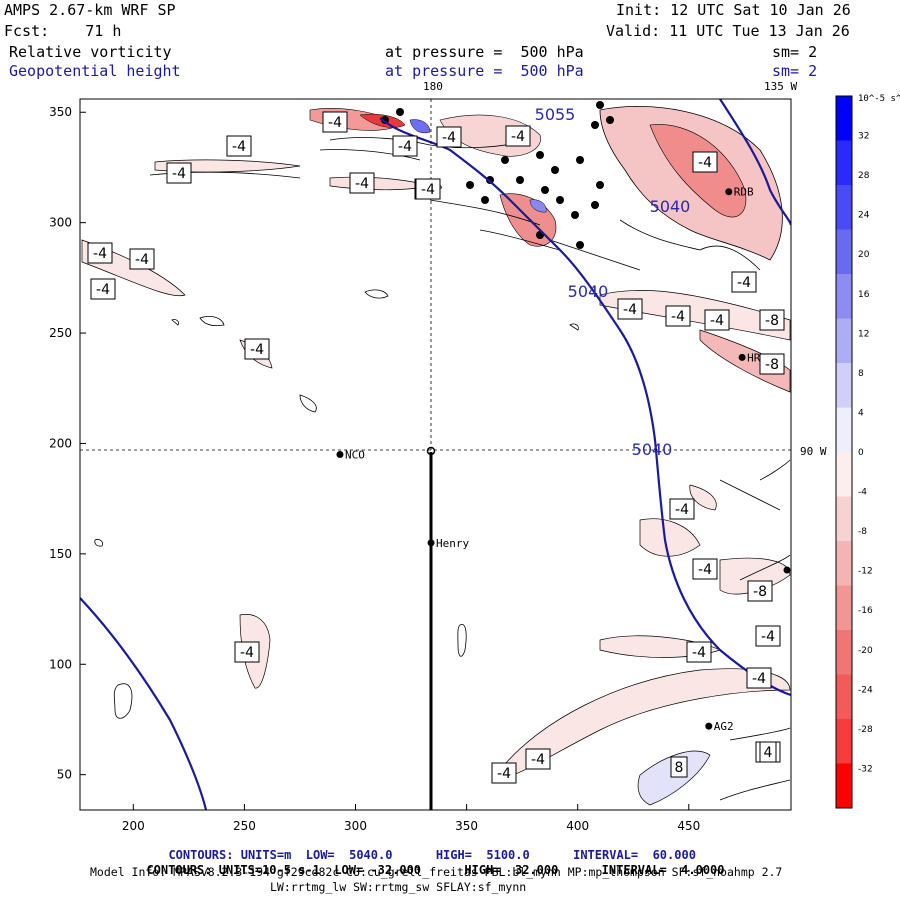 Image resolution: width=900 pixels, height=900 pixels. What do you see at coordinates (728, 31) in the screenshot?
I see `valid-time: Valid: 11 UTC Tue 13 Jan 26` at bounding box center [728, 31].